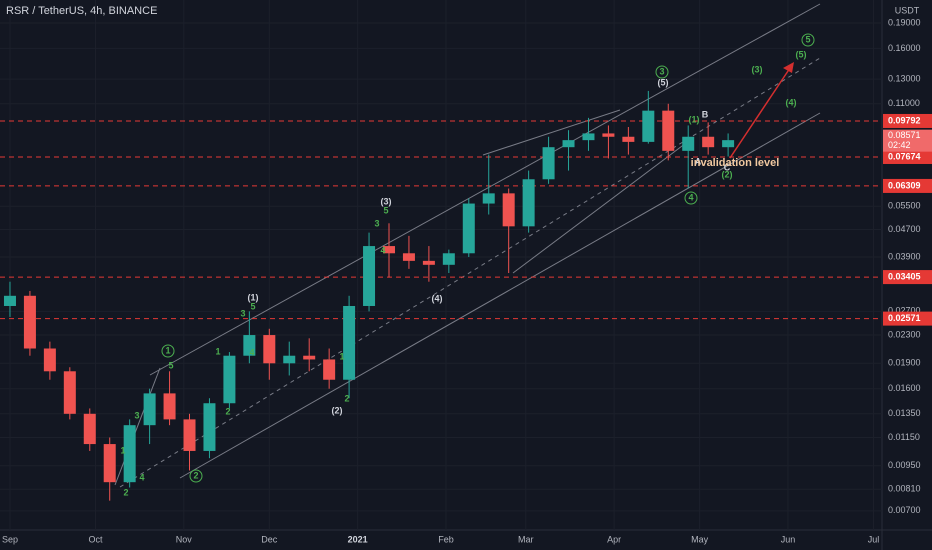 The height and width of the screenshot is (550, 932). Describe the element at coordinates (904, 120) in the screenshot. I see `level-label: 0.09792` at that location.